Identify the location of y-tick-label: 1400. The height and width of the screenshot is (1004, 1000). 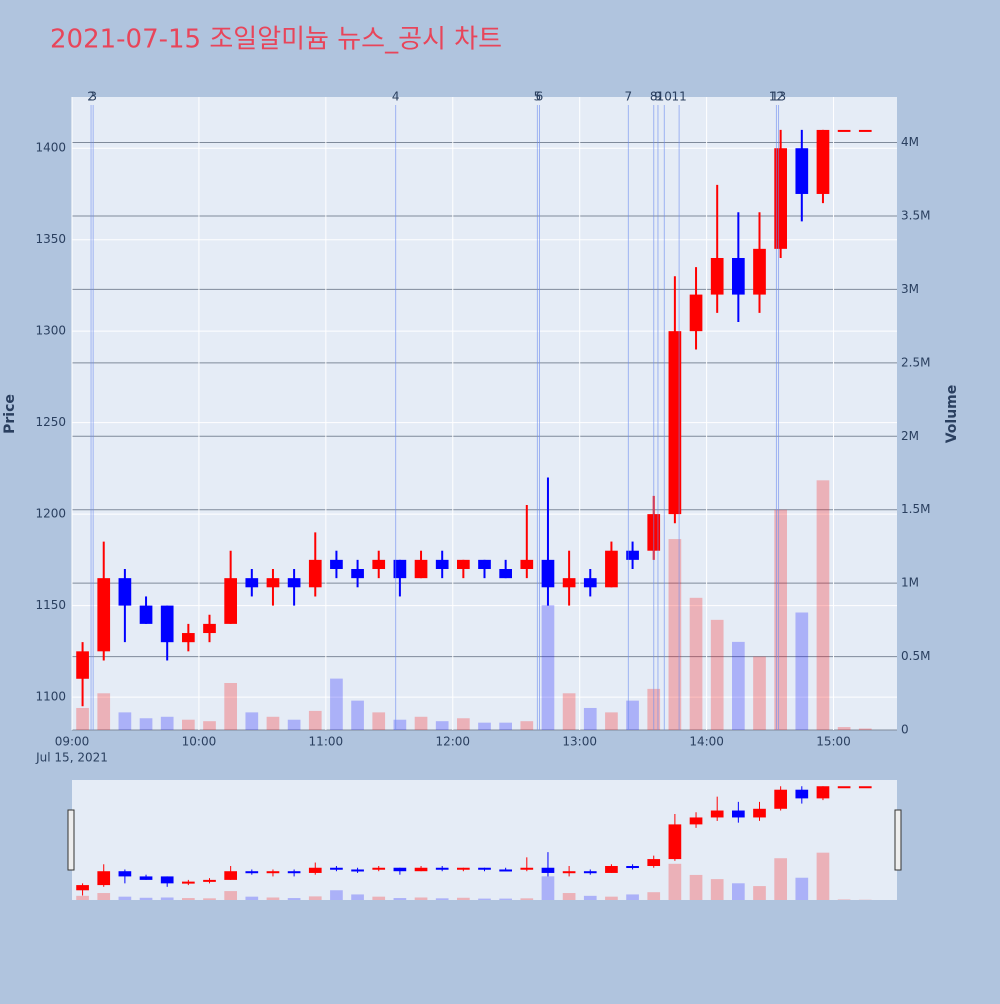
(50, 148).